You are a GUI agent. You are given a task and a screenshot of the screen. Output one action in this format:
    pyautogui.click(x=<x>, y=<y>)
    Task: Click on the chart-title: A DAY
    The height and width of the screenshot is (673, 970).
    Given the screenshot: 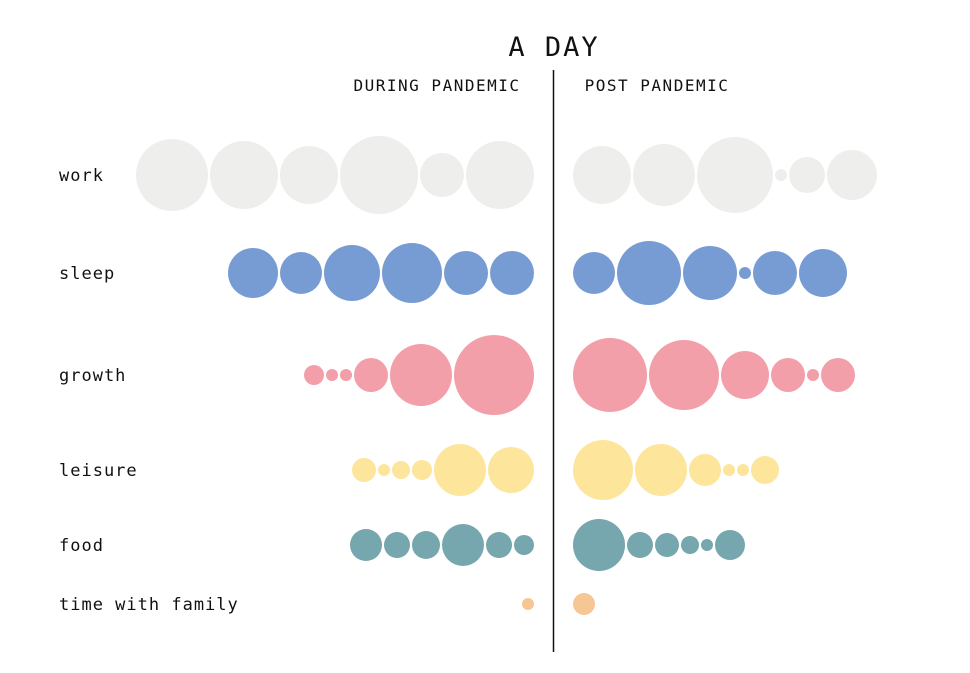 What is the action you would take?
    pyautogui.click(x=553, y=47)
    